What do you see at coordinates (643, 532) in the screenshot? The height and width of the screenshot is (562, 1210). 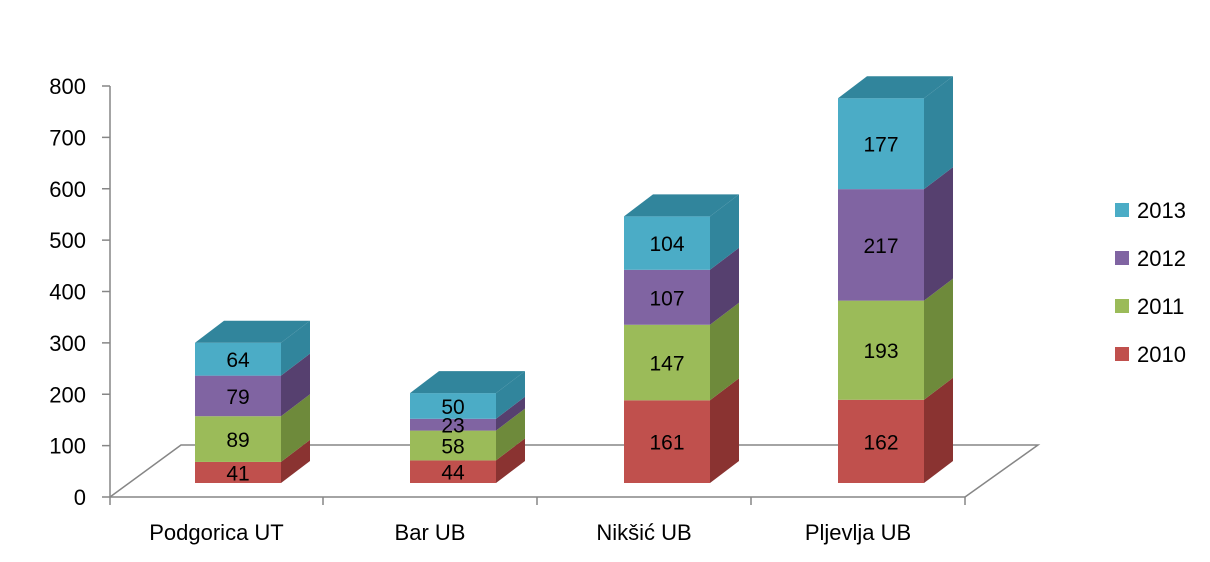 I see `x-category-label: Nikšić UB` at bounding box center [643, 532].